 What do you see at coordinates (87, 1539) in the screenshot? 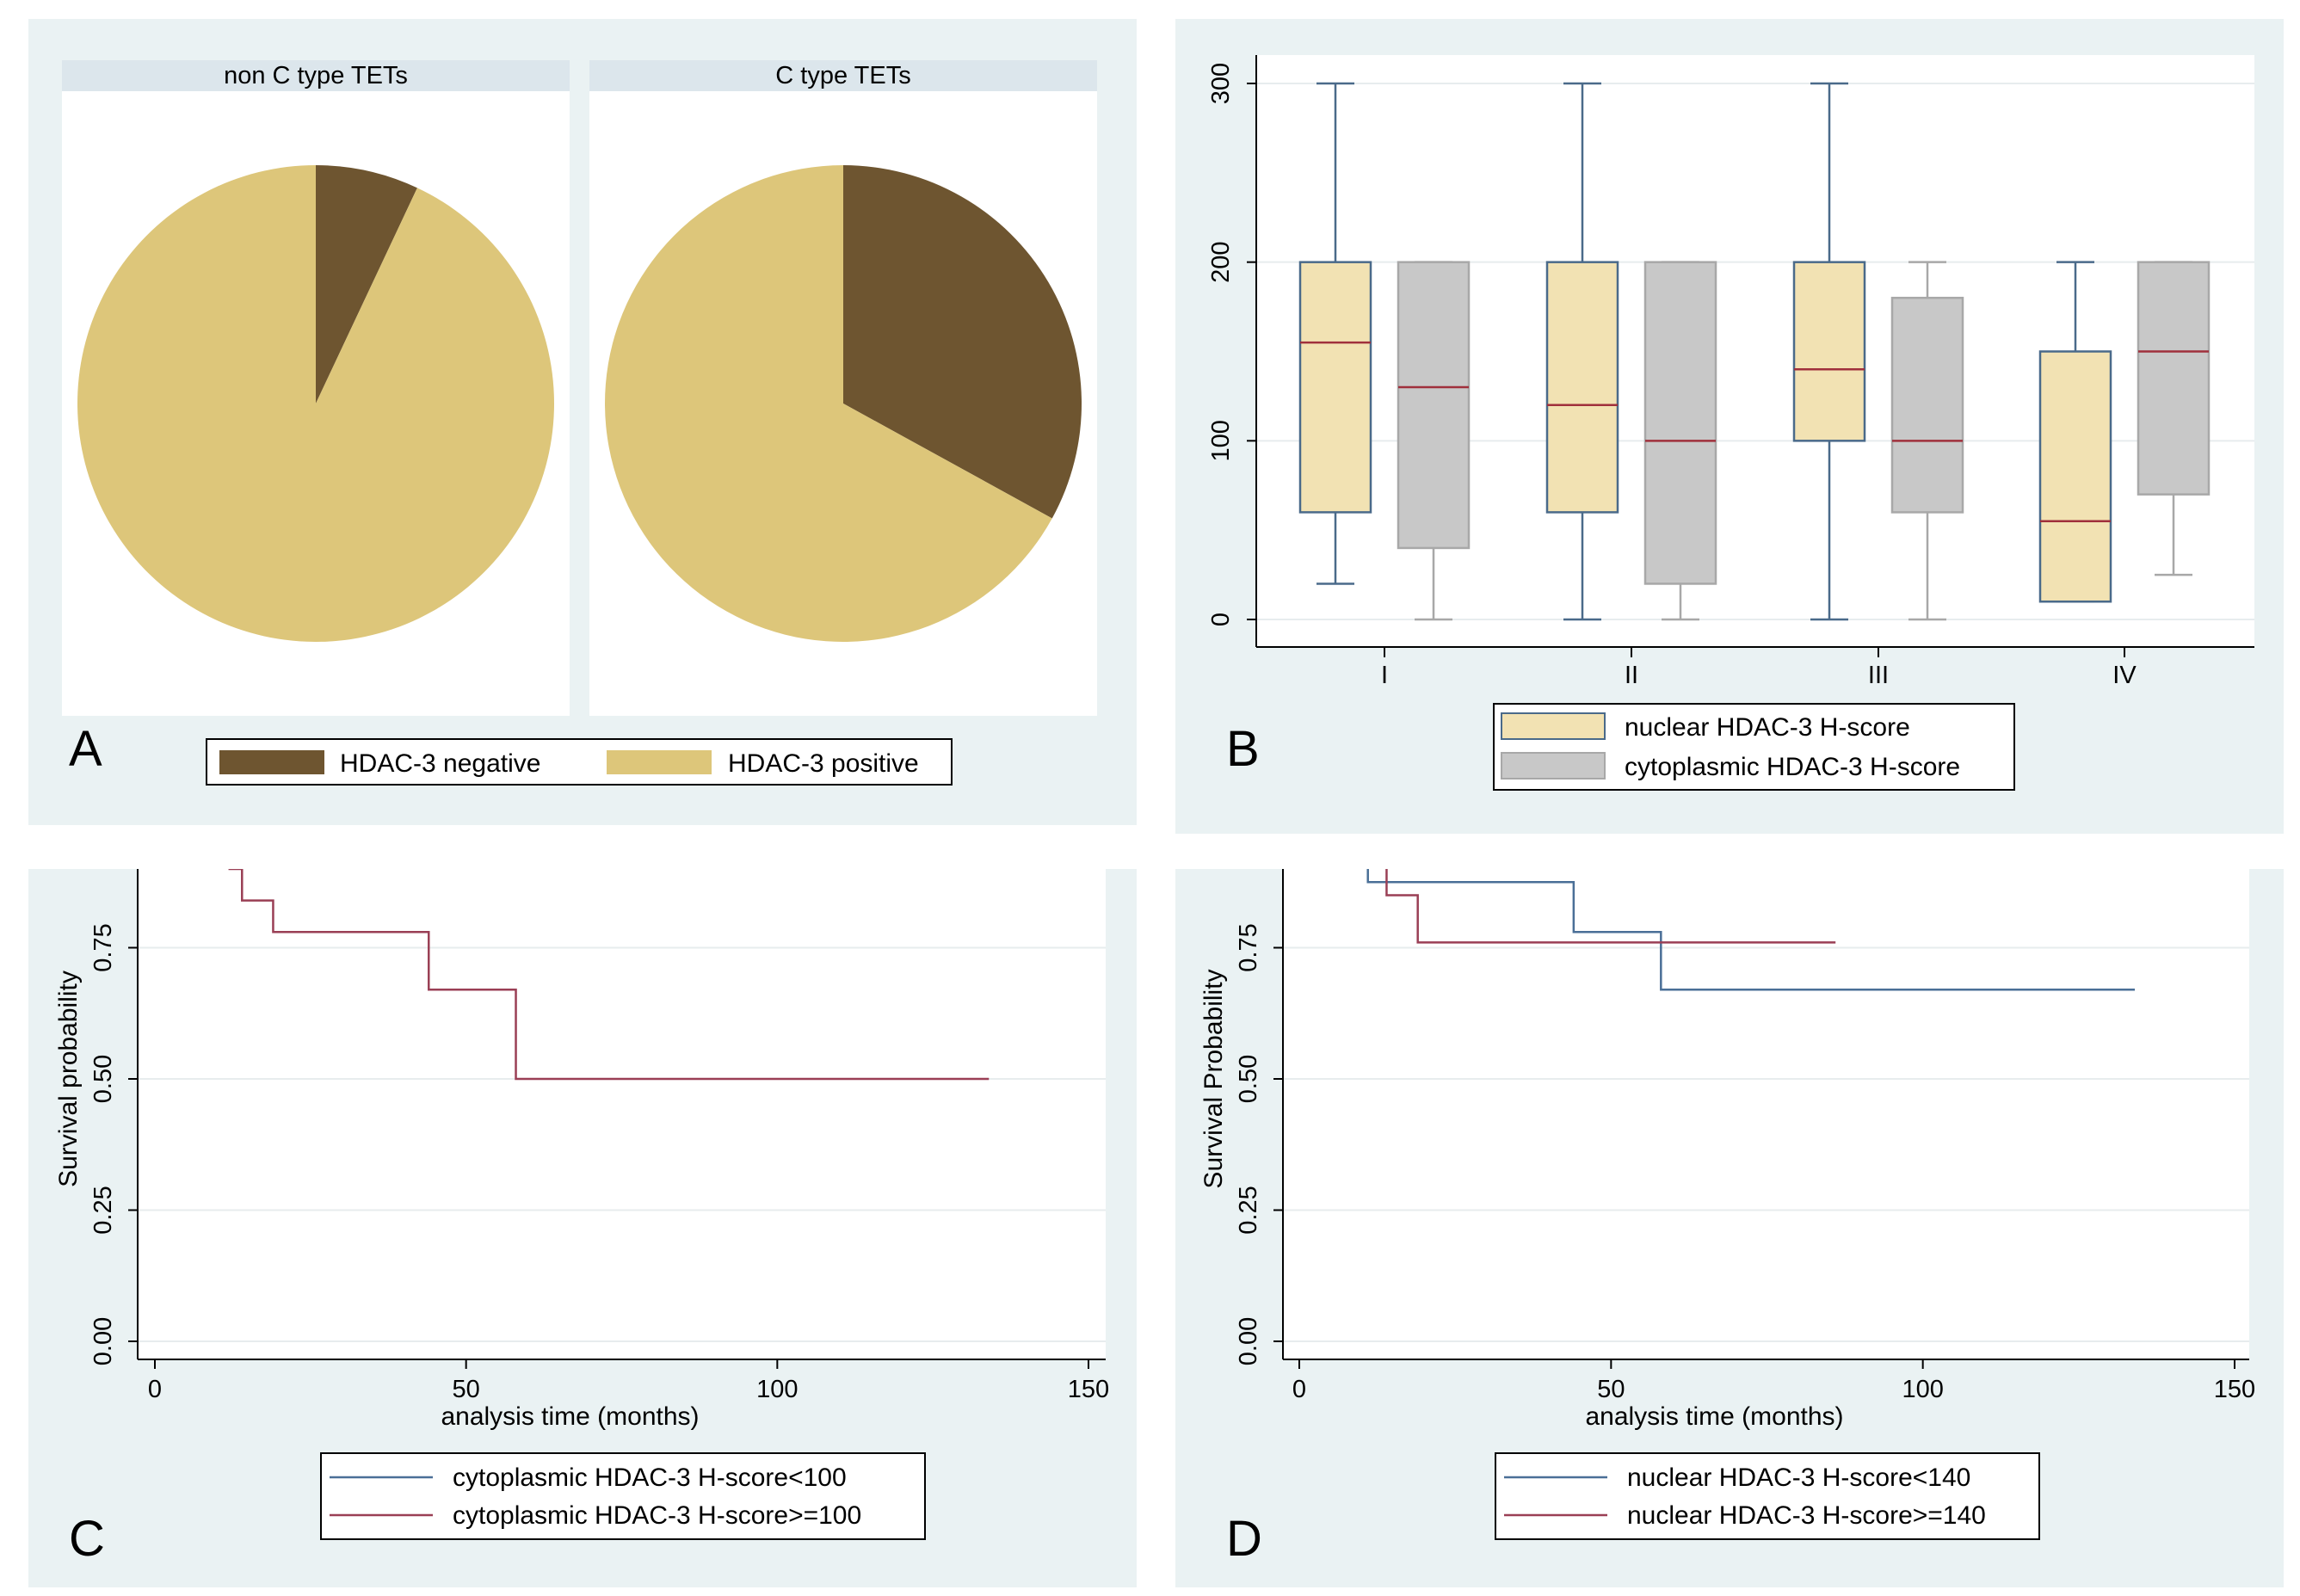
I see `panel-letter: C` at bounding box center [87, 1539].